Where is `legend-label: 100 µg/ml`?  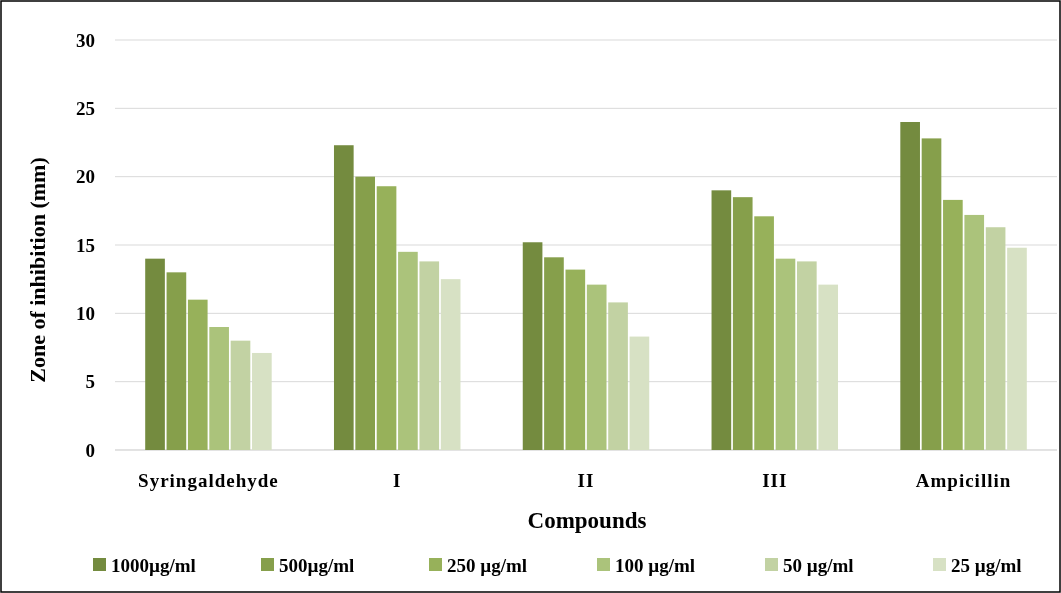 legend-label: 100 µg/ml is located at coordinates (655, 565).